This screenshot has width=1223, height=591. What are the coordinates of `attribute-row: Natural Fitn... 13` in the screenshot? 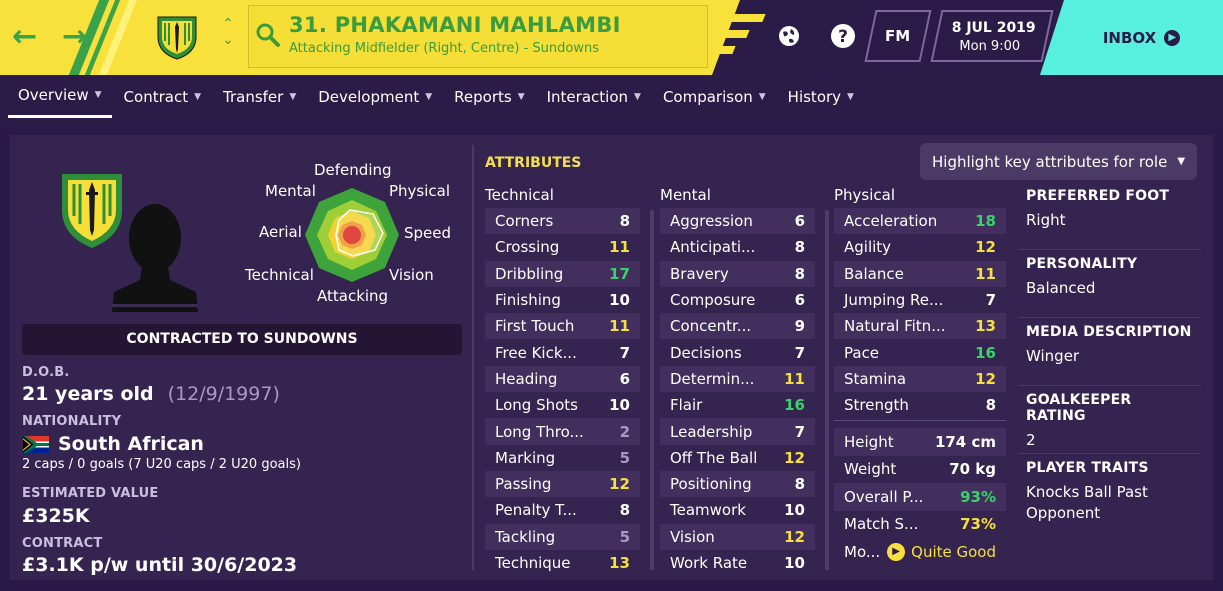 It's located at (920, 326).